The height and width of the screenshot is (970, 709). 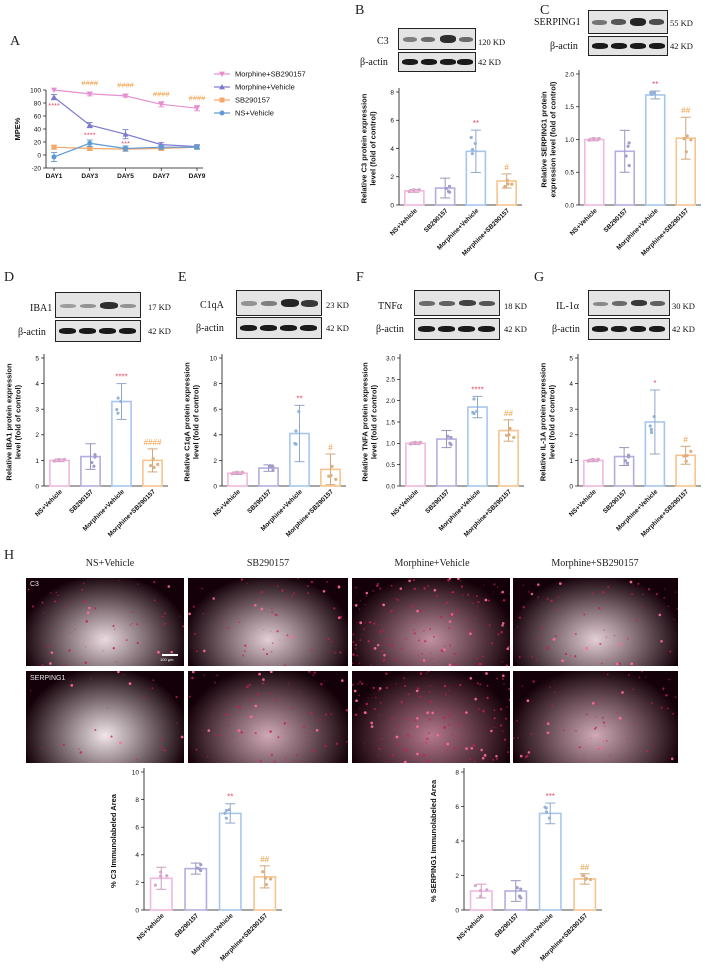 What do you see at coordinates (137, 910) in the screenshot?
I see `y-tick-label: 0` at bounding box center [137, 910].